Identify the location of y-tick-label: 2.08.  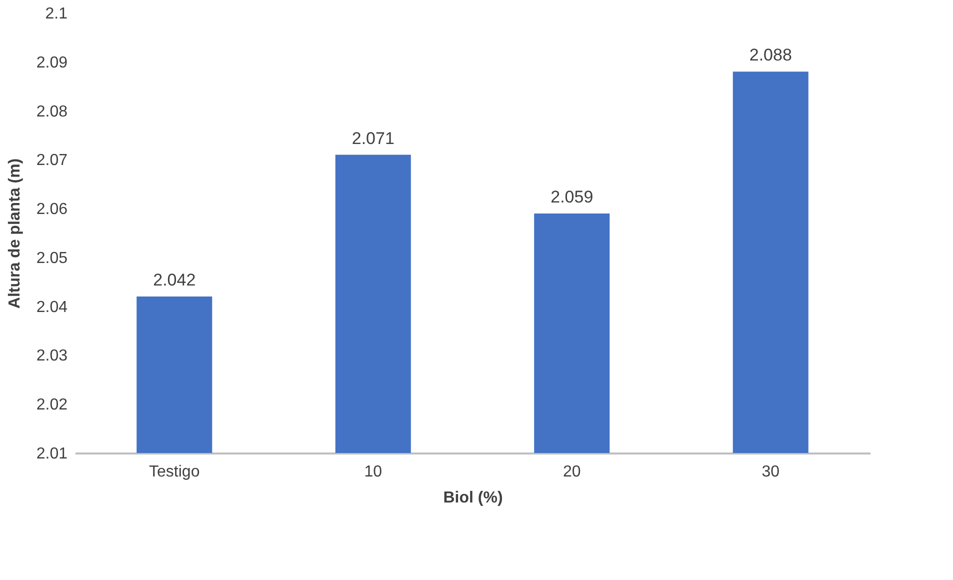
(52, 111).